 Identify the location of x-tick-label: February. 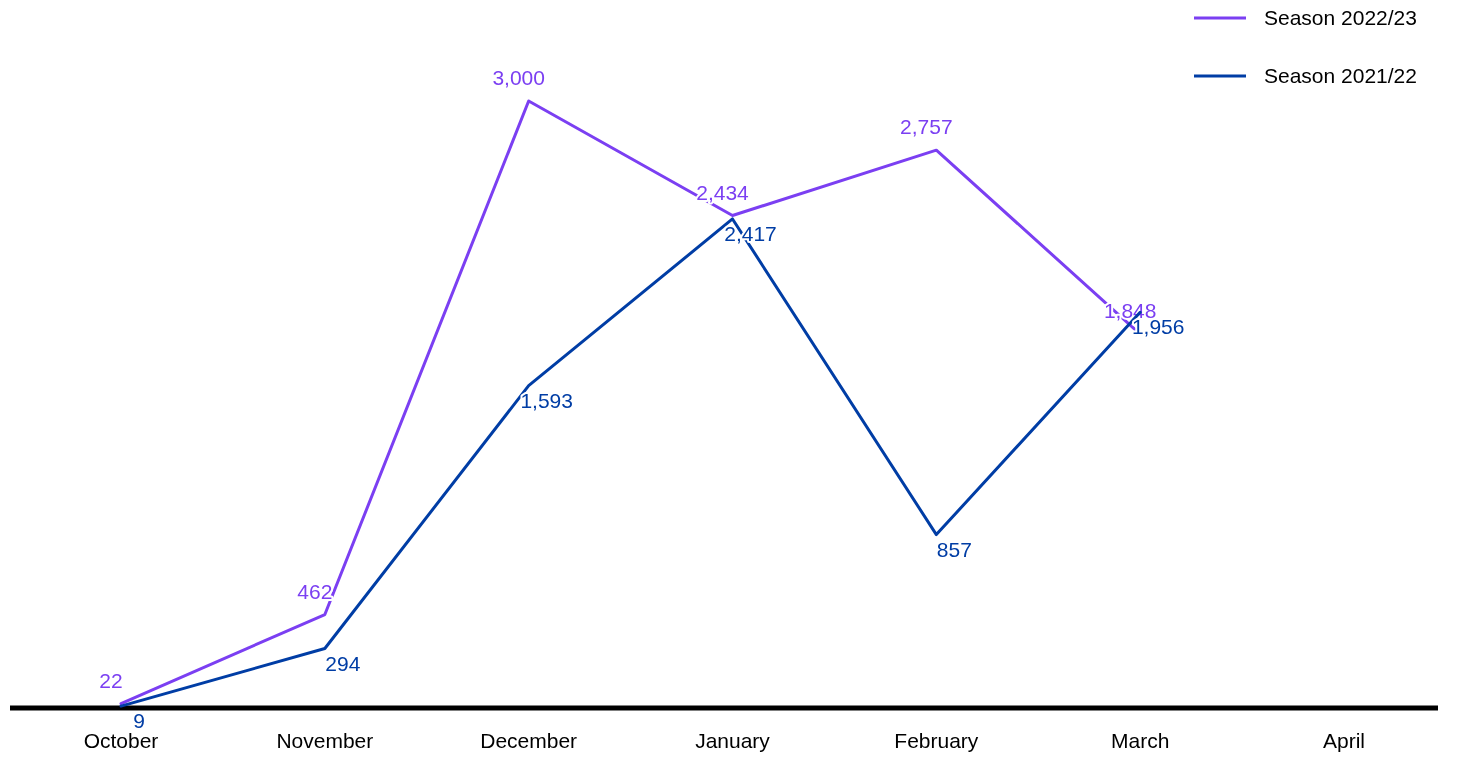
(936, 740).